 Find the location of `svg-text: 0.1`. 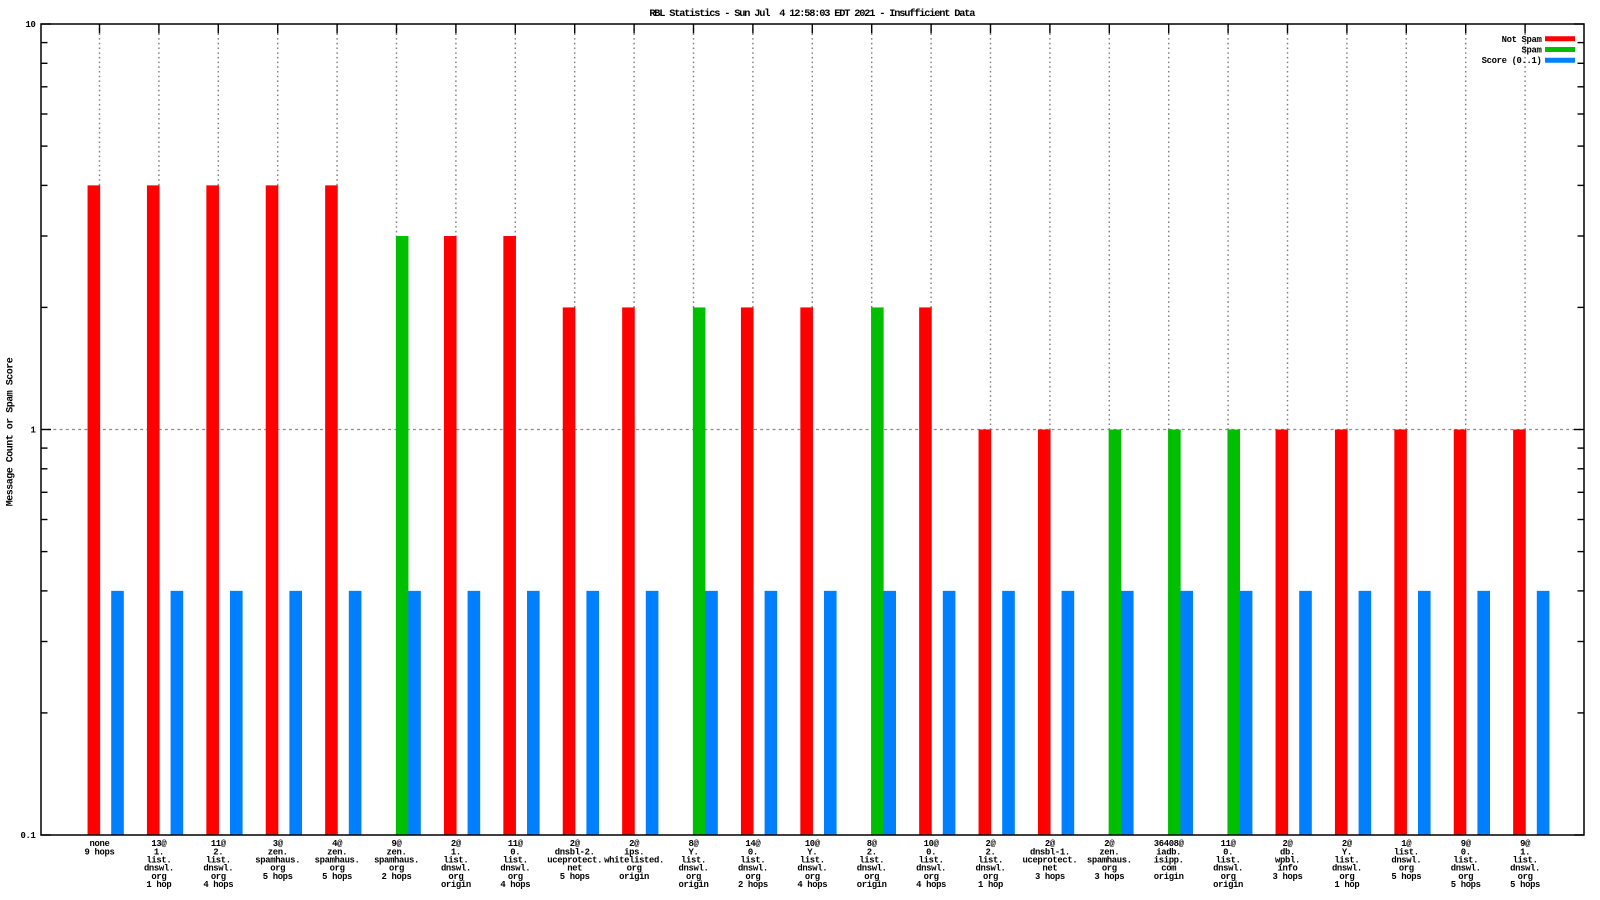

svg-text: 0.1 is located at coordinates (28, 836).